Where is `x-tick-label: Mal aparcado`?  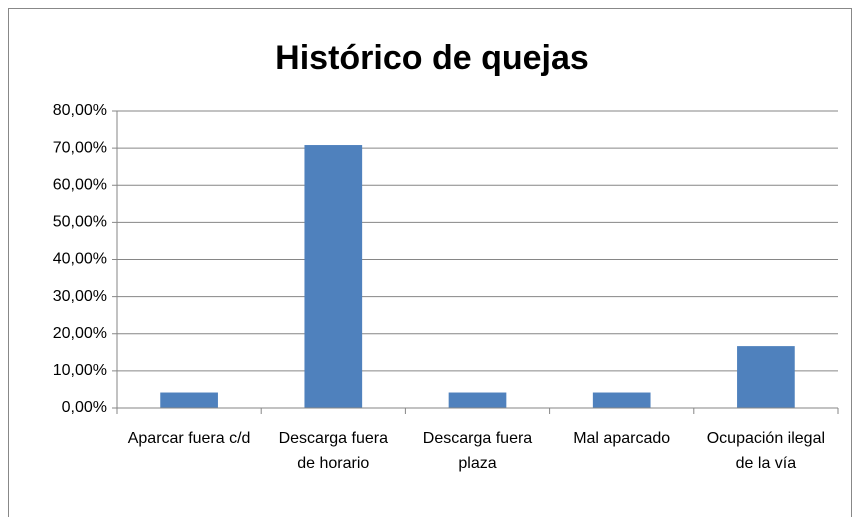 x-tick-label: Mal aparcado is located at coordinates (622, 438).